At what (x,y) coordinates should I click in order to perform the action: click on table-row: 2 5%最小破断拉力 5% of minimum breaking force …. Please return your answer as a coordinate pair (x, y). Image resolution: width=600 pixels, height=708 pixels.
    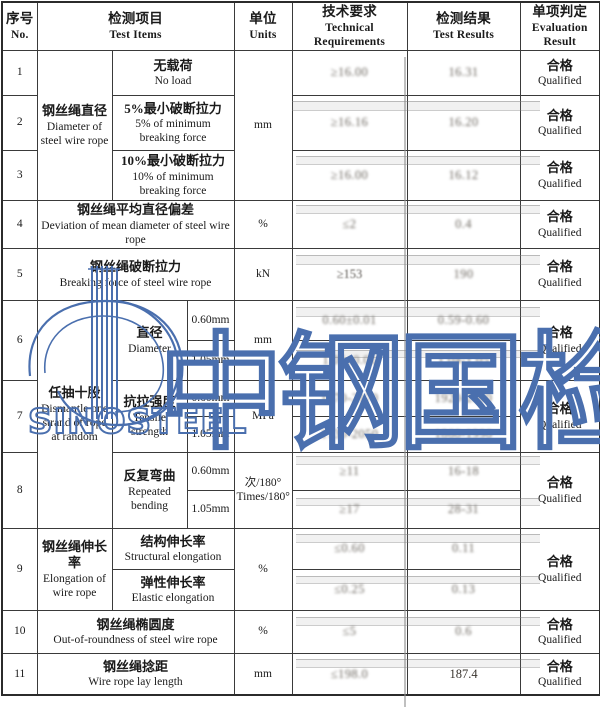
    Looking at the image, I should click on (300, 122).